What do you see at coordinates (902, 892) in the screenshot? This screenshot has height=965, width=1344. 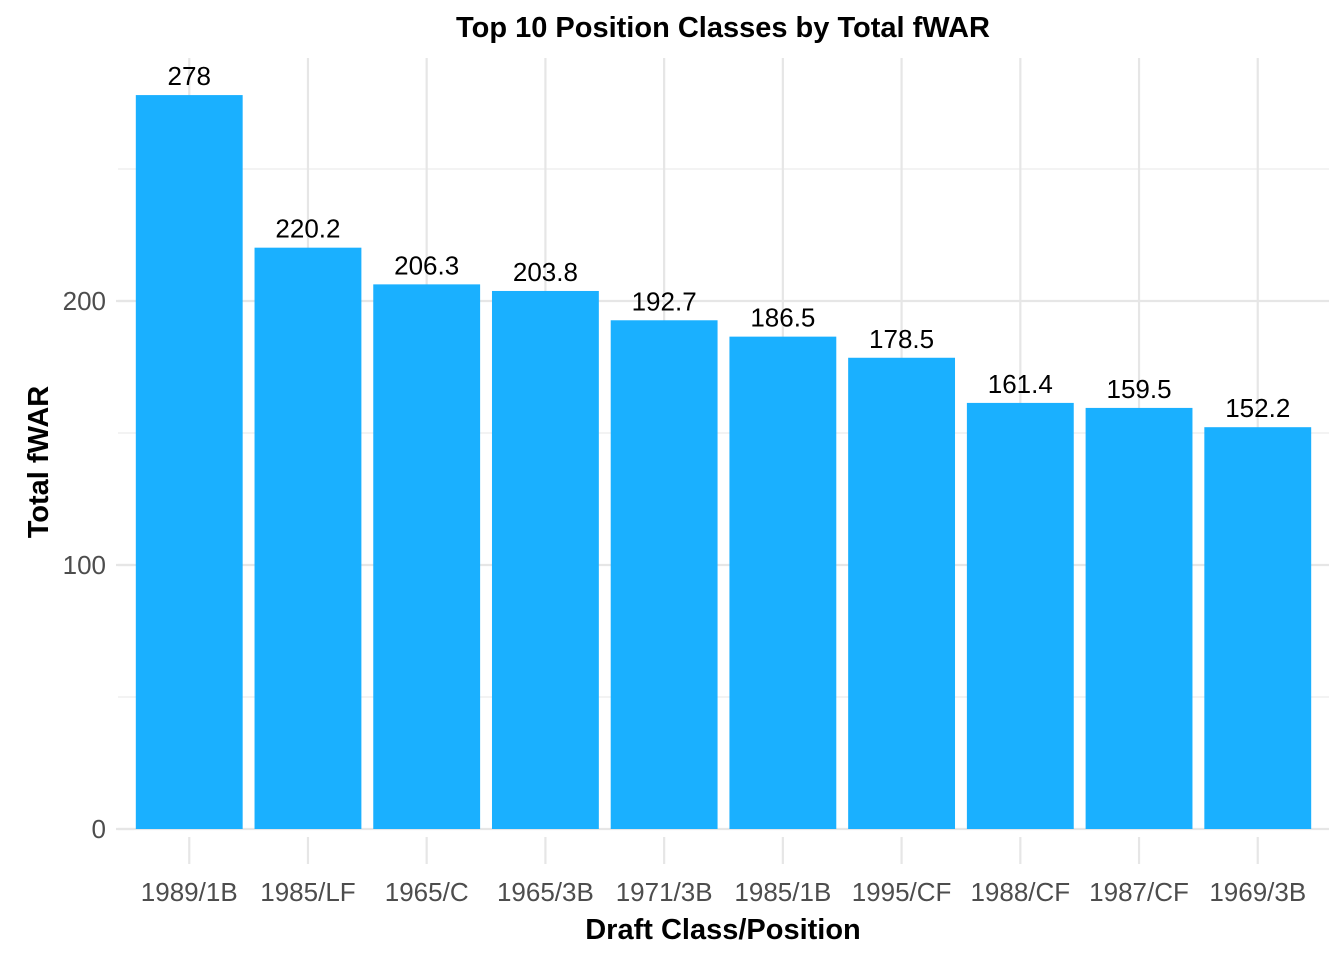 I see `x-tick-label: 1995/CF` at bounding box center [902, 892].